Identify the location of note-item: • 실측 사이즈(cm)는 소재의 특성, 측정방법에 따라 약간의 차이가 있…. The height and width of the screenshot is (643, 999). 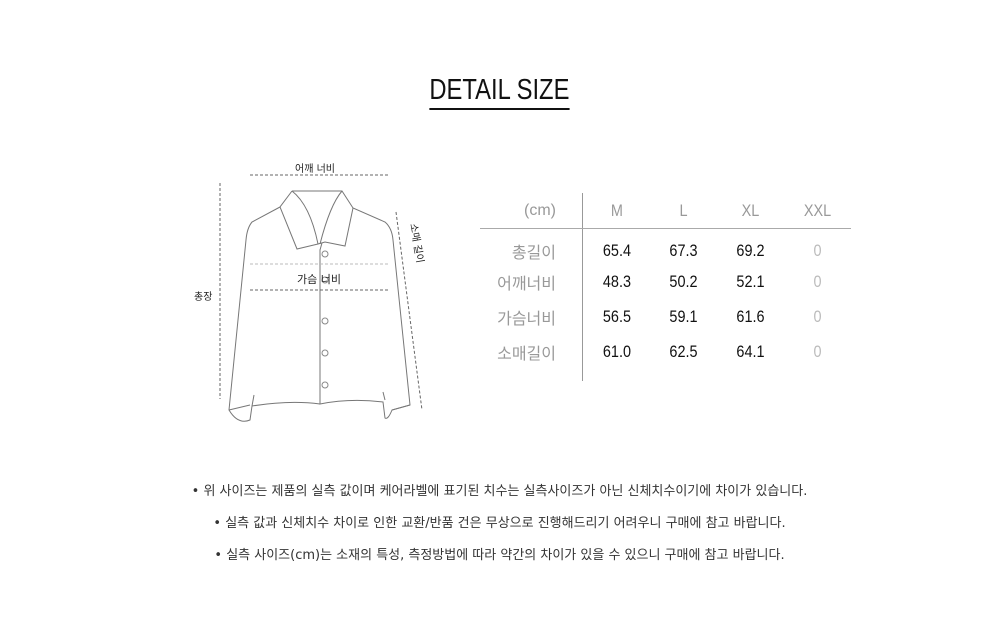
(499, 555).